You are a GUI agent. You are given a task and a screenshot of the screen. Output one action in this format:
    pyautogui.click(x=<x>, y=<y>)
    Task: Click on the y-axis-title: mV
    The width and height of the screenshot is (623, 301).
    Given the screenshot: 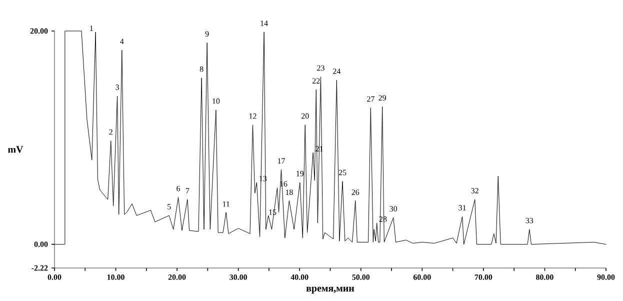 What is the action you would take?
    pyautogui.click(x=16, y=149)
    